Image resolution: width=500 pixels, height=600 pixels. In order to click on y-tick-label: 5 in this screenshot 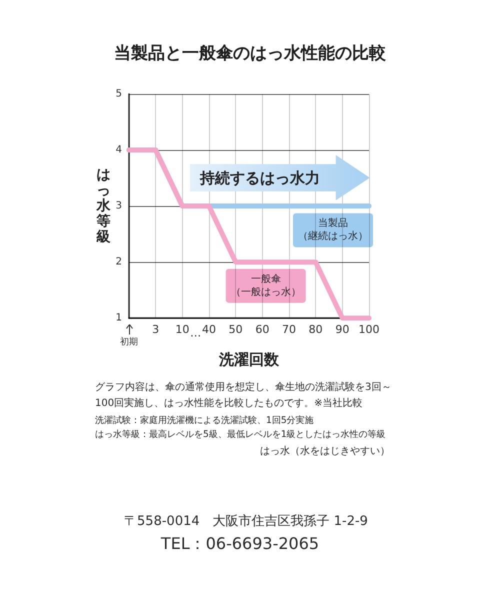, I will do `click(119, 94)`.